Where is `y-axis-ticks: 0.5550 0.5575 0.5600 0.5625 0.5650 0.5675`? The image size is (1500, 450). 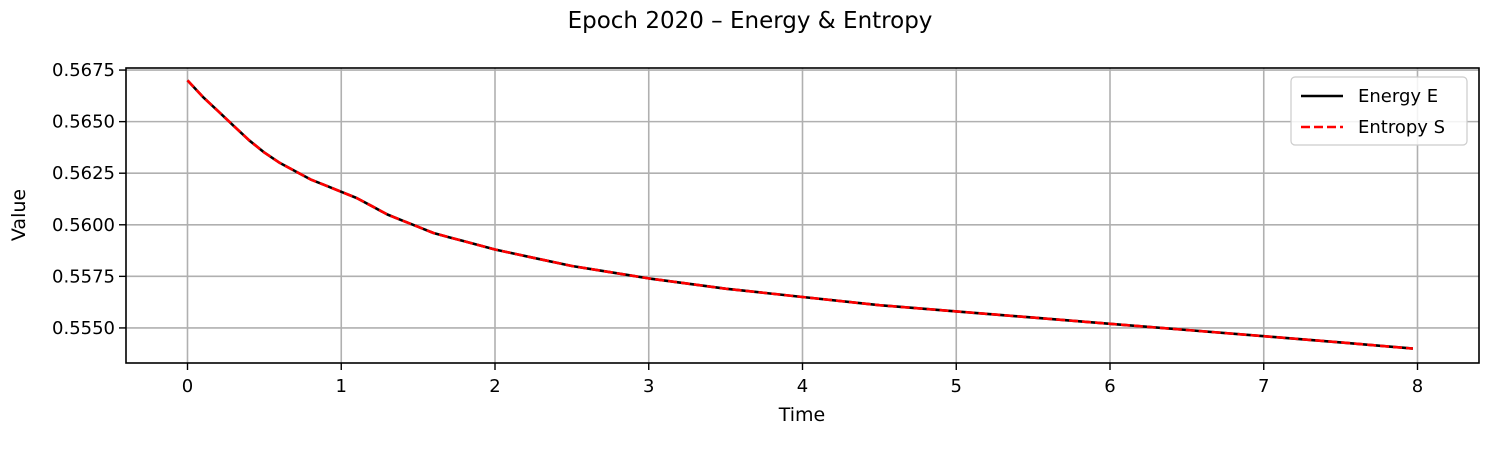
y-axis-ticks: 0.5550 0.5575 0.5600 0.5625 0.5650 0.5675 is located at coordinates (89, 199).